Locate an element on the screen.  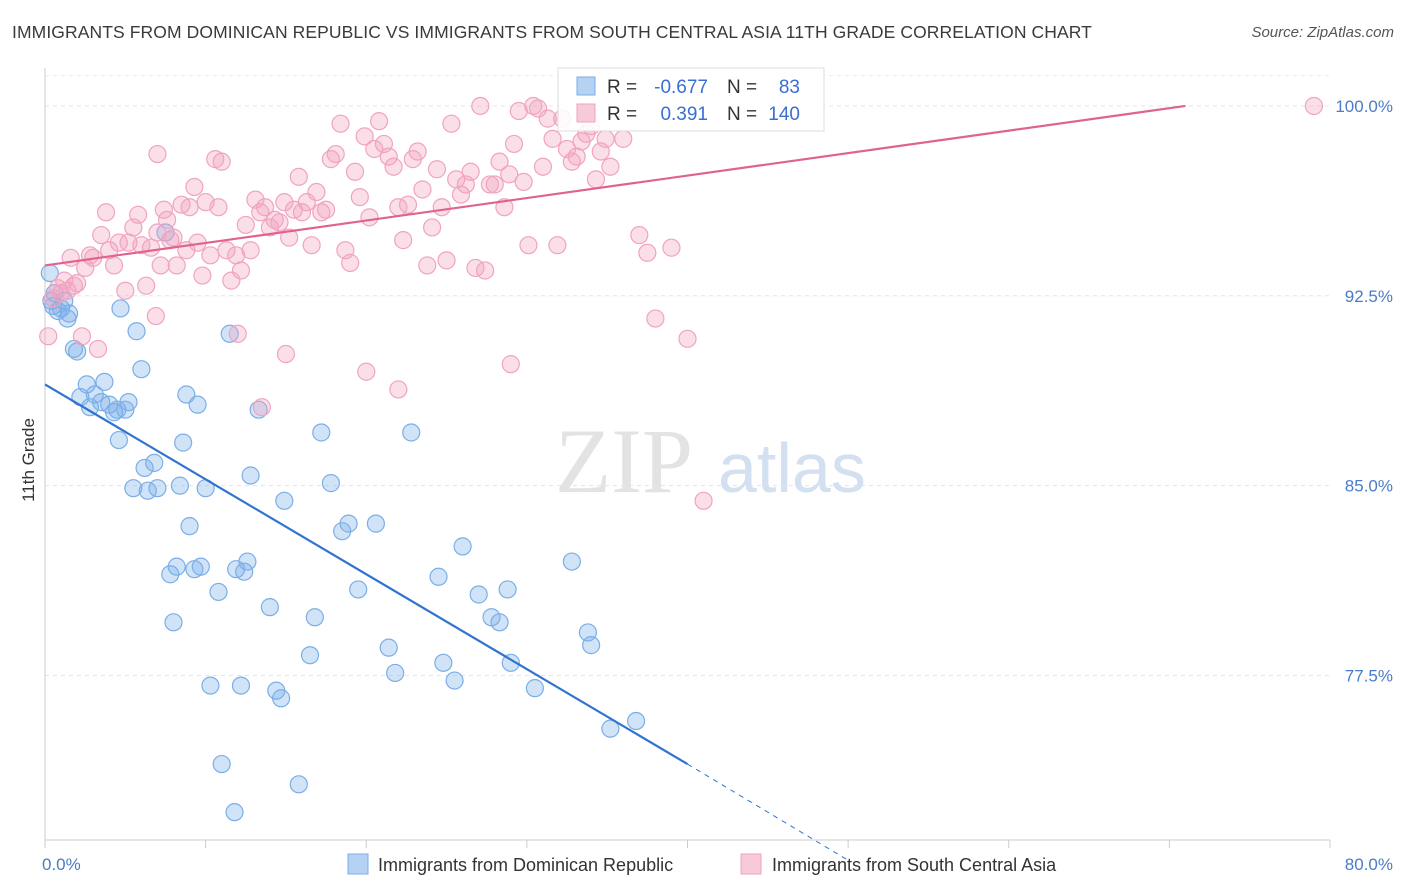
bottom-legend-label-southcentral: Immigrants from South Central Asia is located at coordinates (914, 865).